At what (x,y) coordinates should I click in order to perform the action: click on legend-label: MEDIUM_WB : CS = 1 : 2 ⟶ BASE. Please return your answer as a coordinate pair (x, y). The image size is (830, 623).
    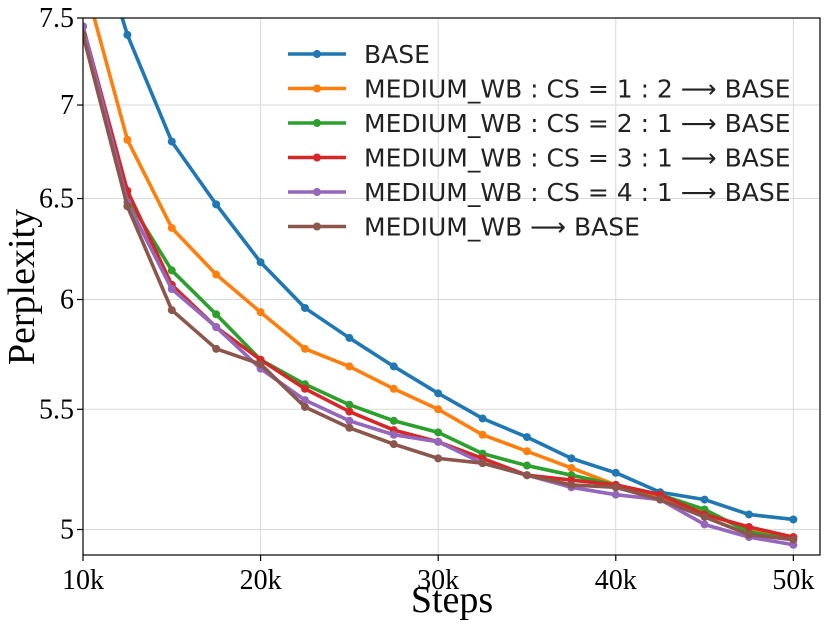
    Looking at the image, I should click on (577, 89).